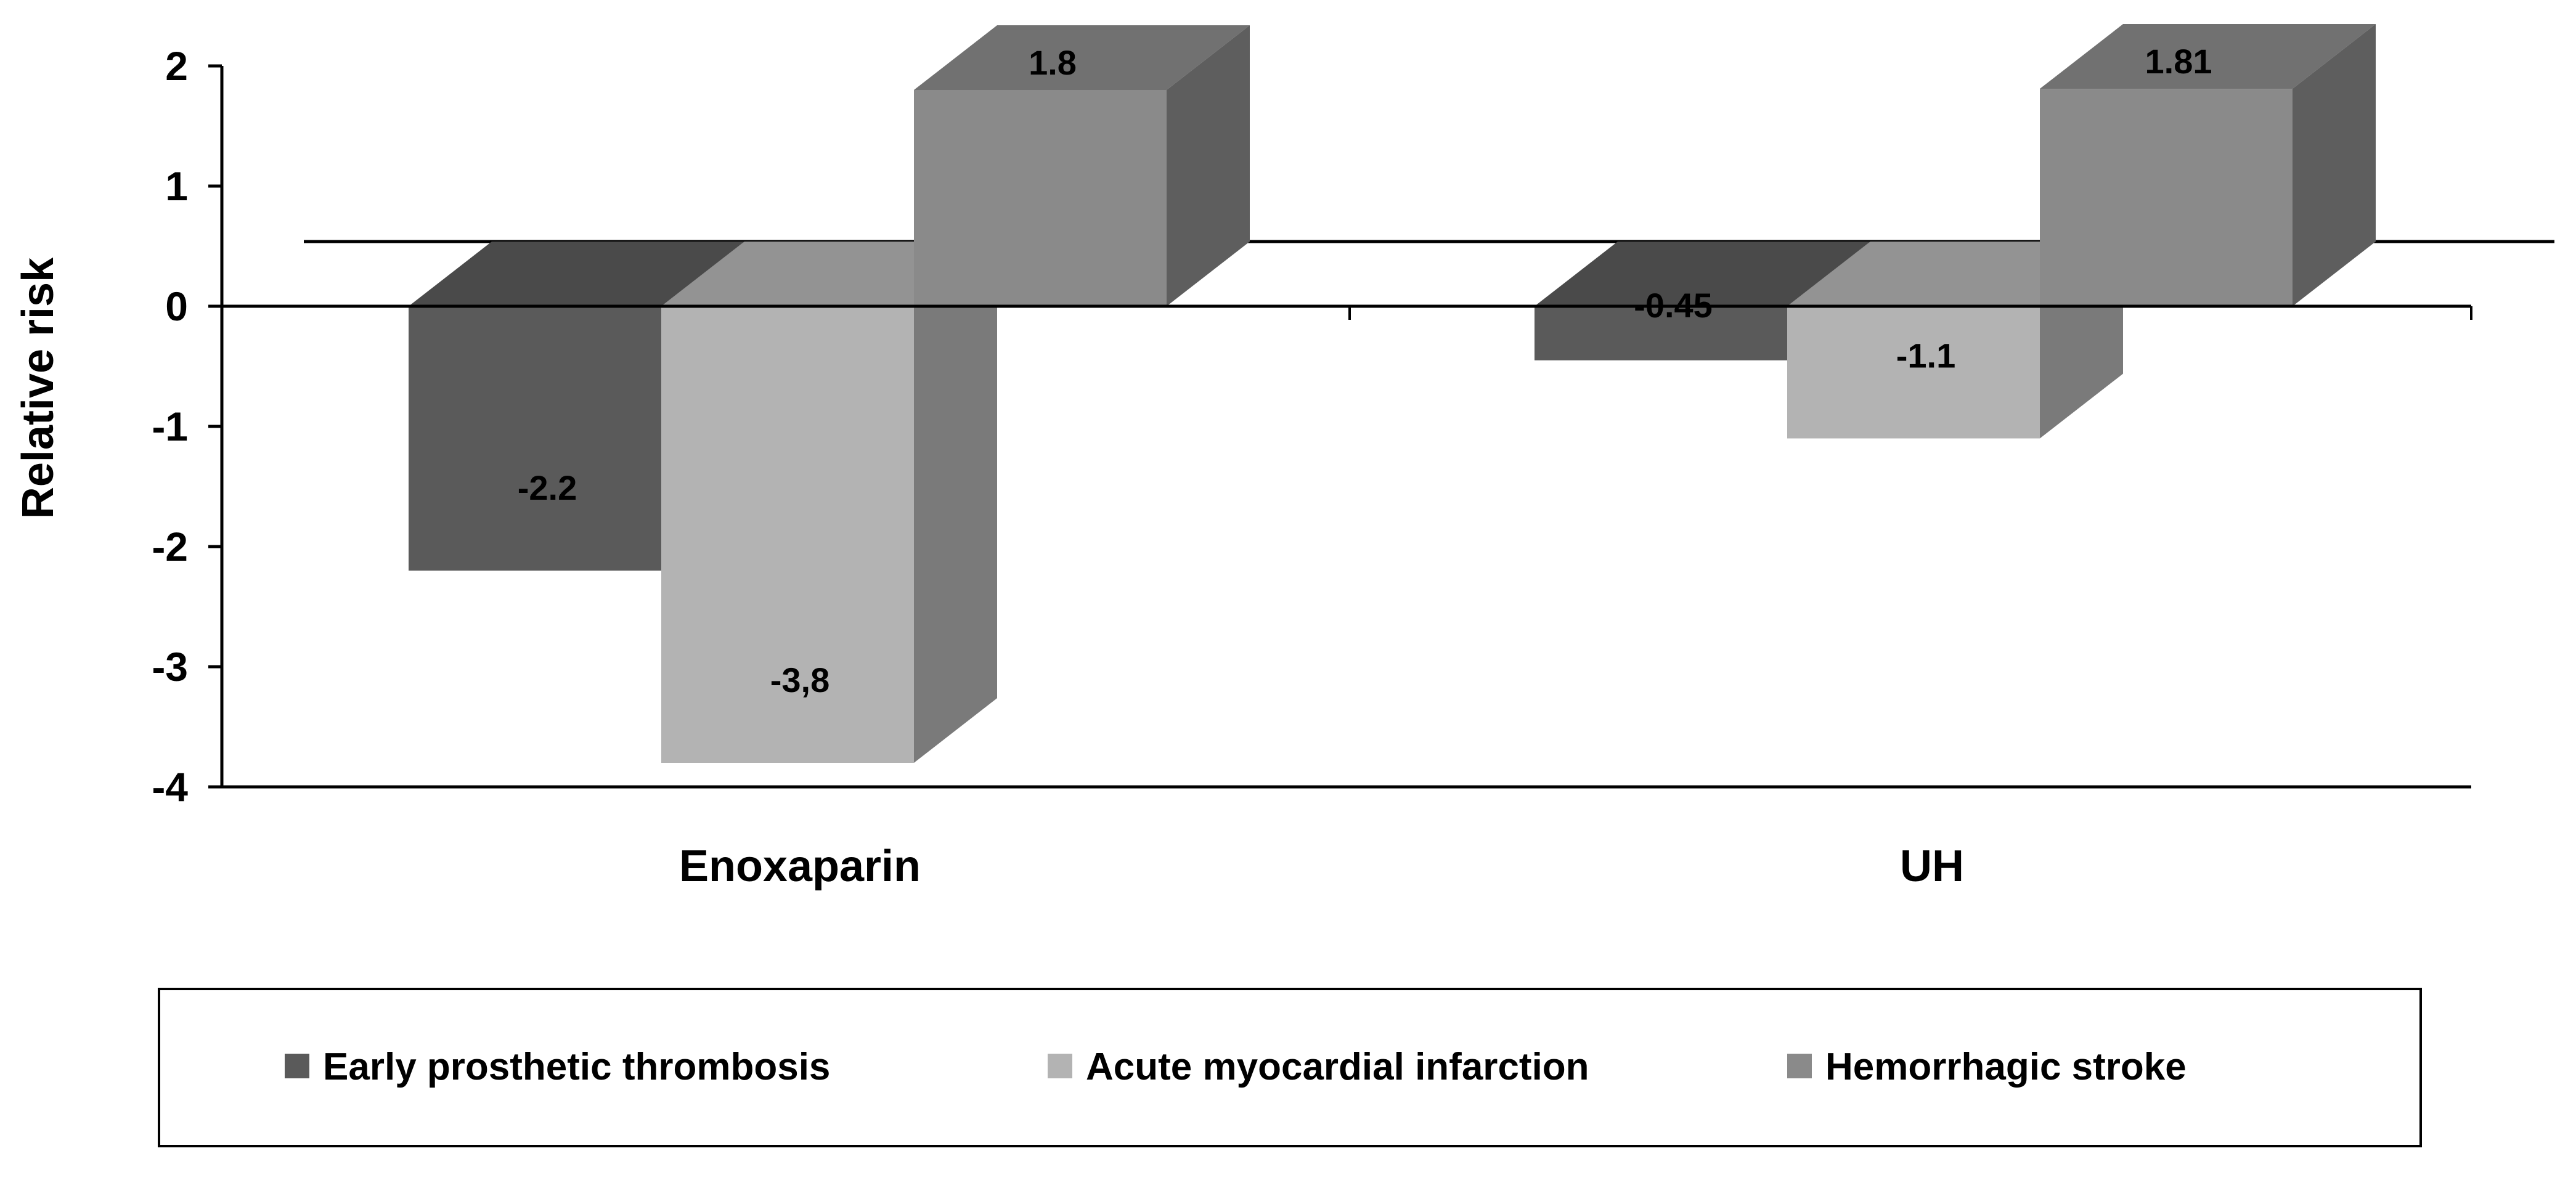 The height and width of the screenshot is (1180, 2576). What do you see at coordinates (547, 487) in the screenshot?
I see `data-label: -2.2` at bounding box center [547, 487].